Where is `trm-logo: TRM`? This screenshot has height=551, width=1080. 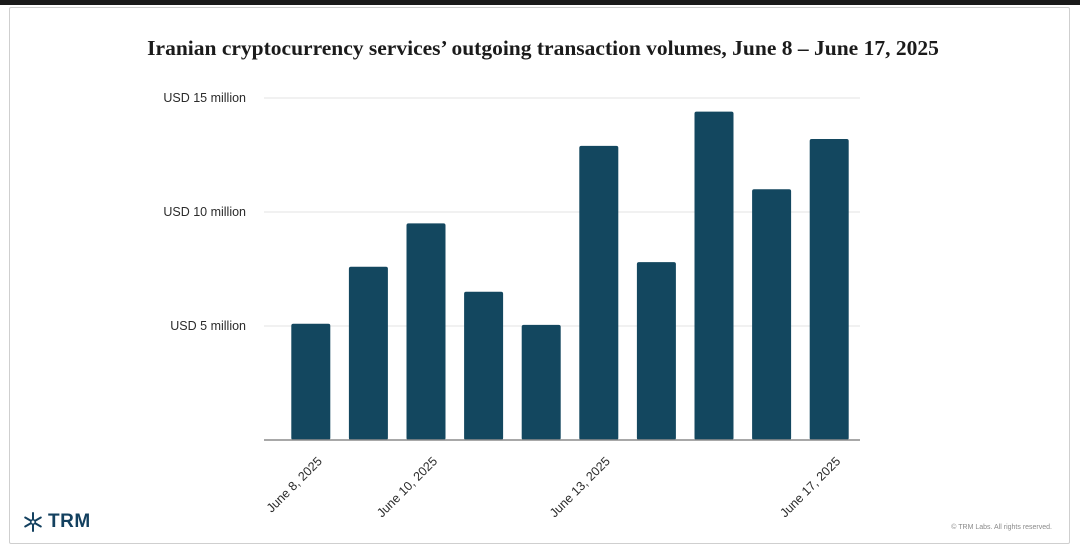
trm-logo: TRM is located at coordinates (56, 522).